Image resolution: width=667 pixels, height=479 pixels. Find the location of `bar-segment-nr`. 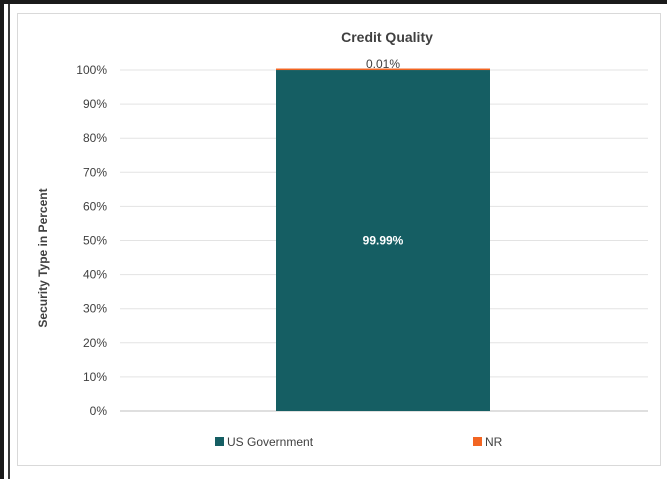

bar-segment-nr is located at coordinates (383, 69).